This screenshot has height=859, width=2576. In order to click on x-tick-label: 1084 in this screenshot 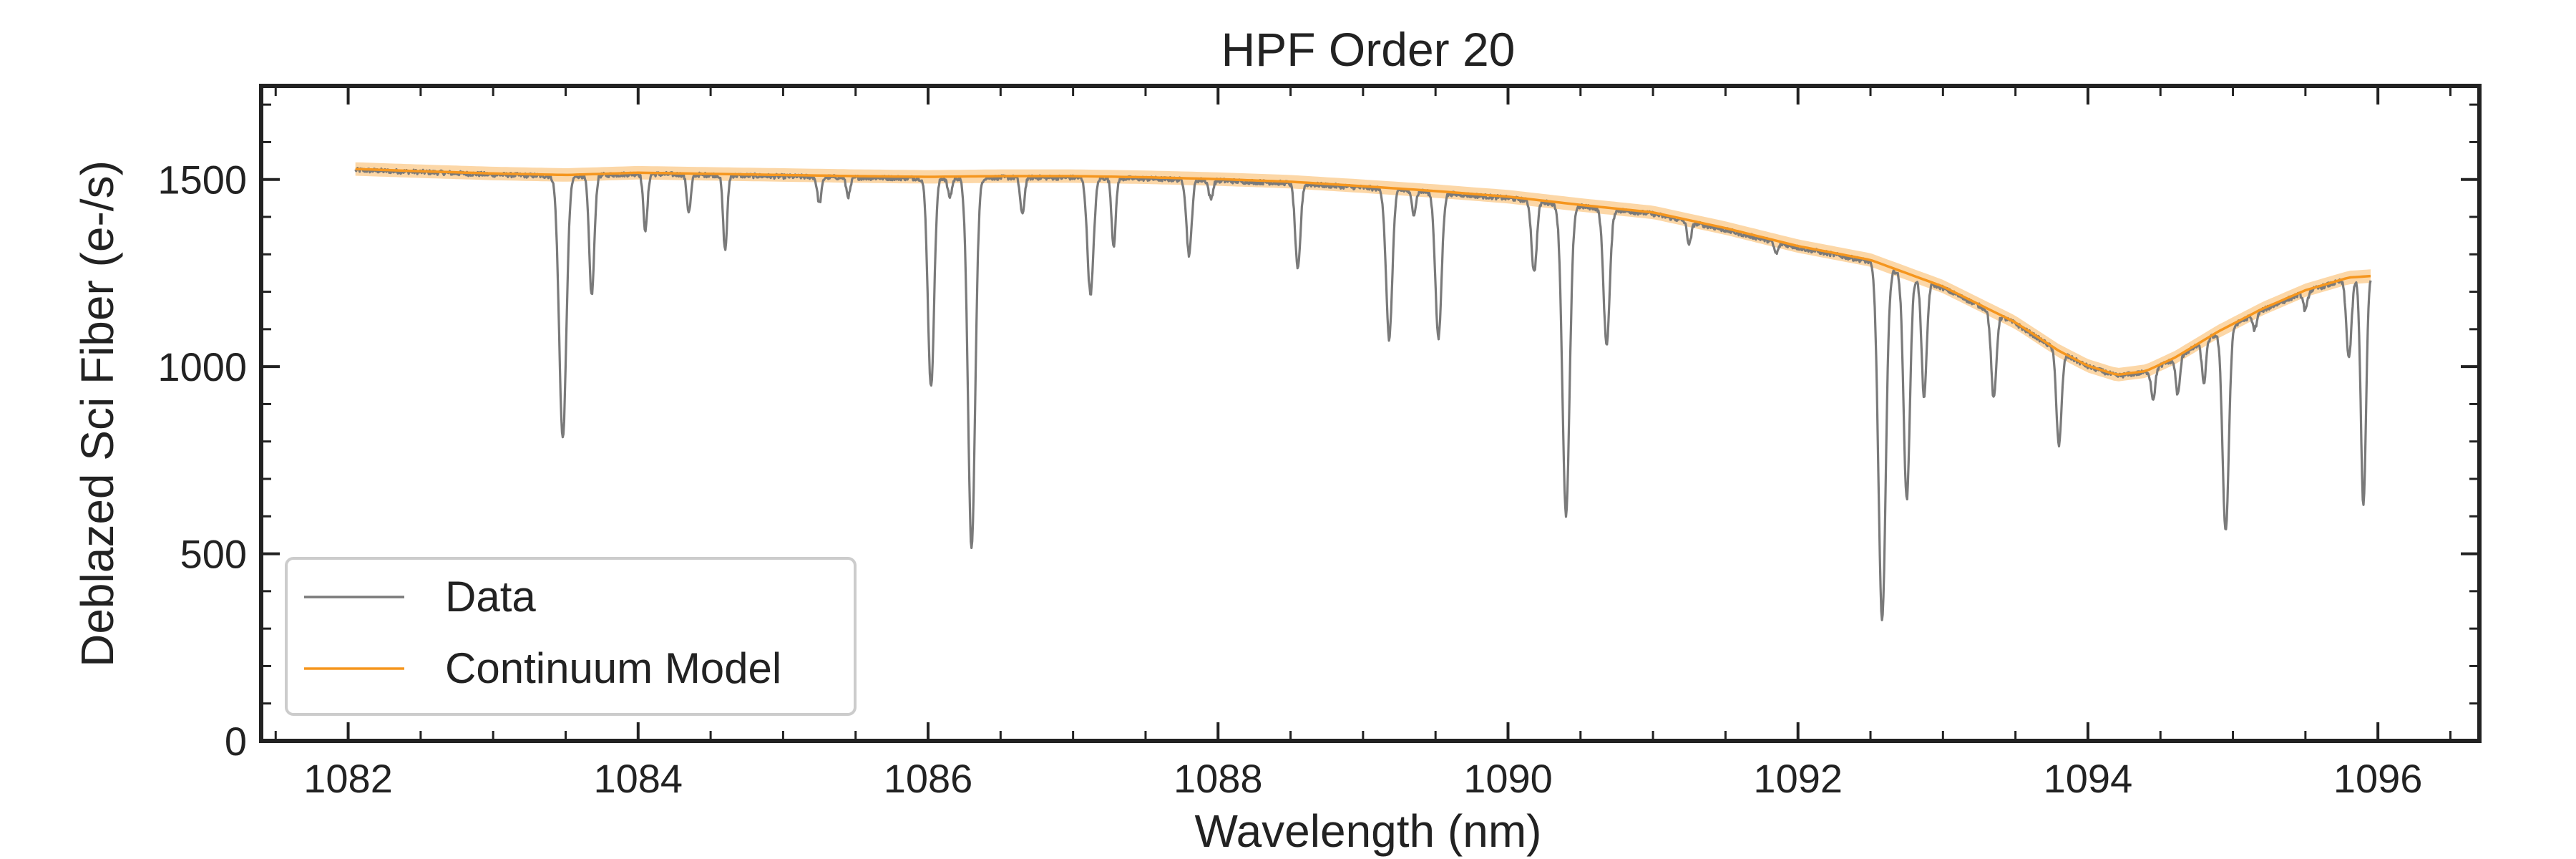, I will do `click(638, 778)`.